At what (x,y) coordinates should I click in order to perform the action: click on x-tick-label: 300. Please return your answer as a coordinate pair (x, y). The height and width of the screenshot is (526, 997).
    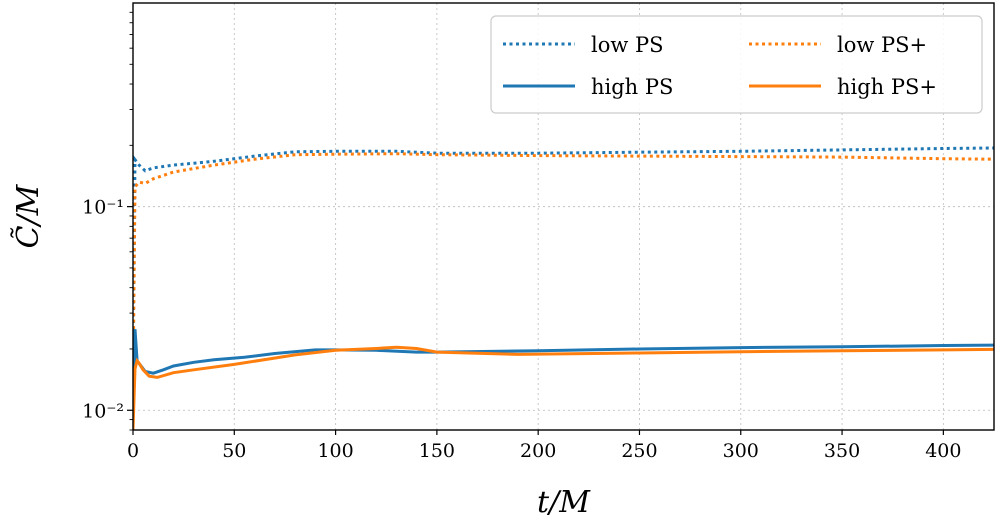
    Looking at the image, I should click on (741, 451).